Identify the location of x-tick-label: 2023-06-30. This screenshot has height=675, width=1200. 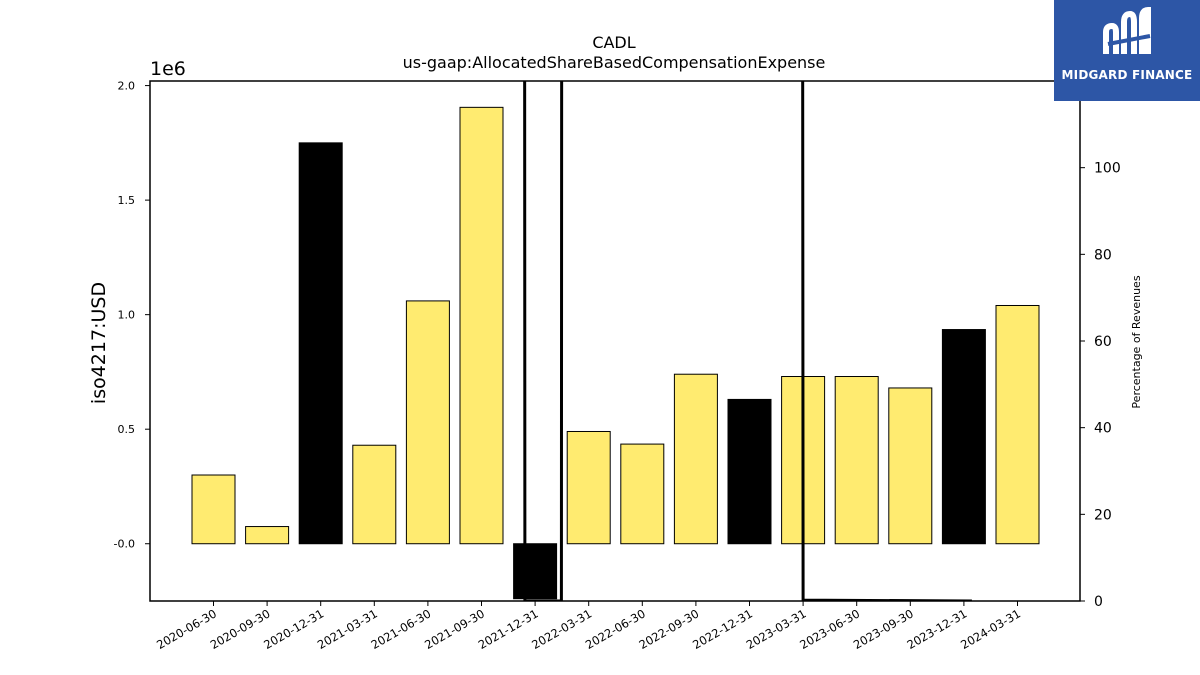
(829, 629).